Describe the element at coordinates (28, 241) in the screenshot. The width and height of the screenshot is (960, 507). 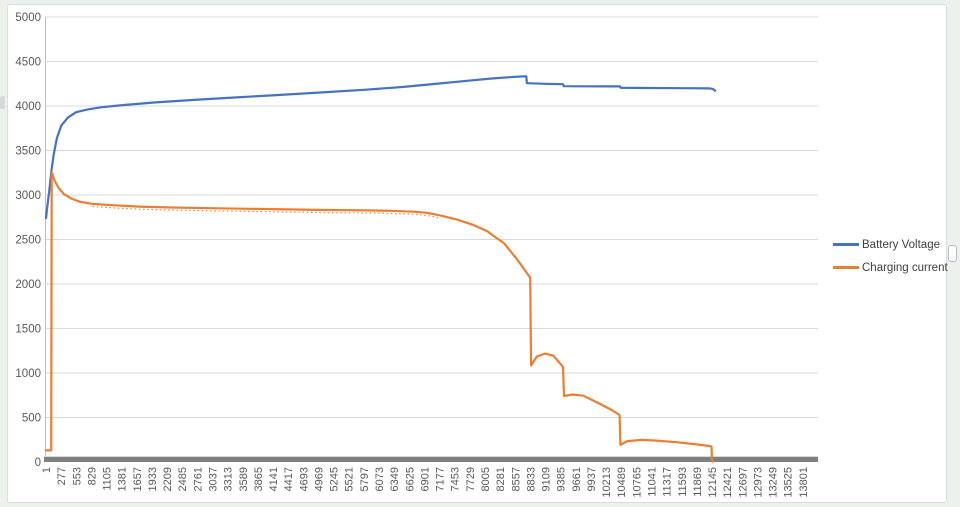
I see `y-tick-label: 2500` at that location.